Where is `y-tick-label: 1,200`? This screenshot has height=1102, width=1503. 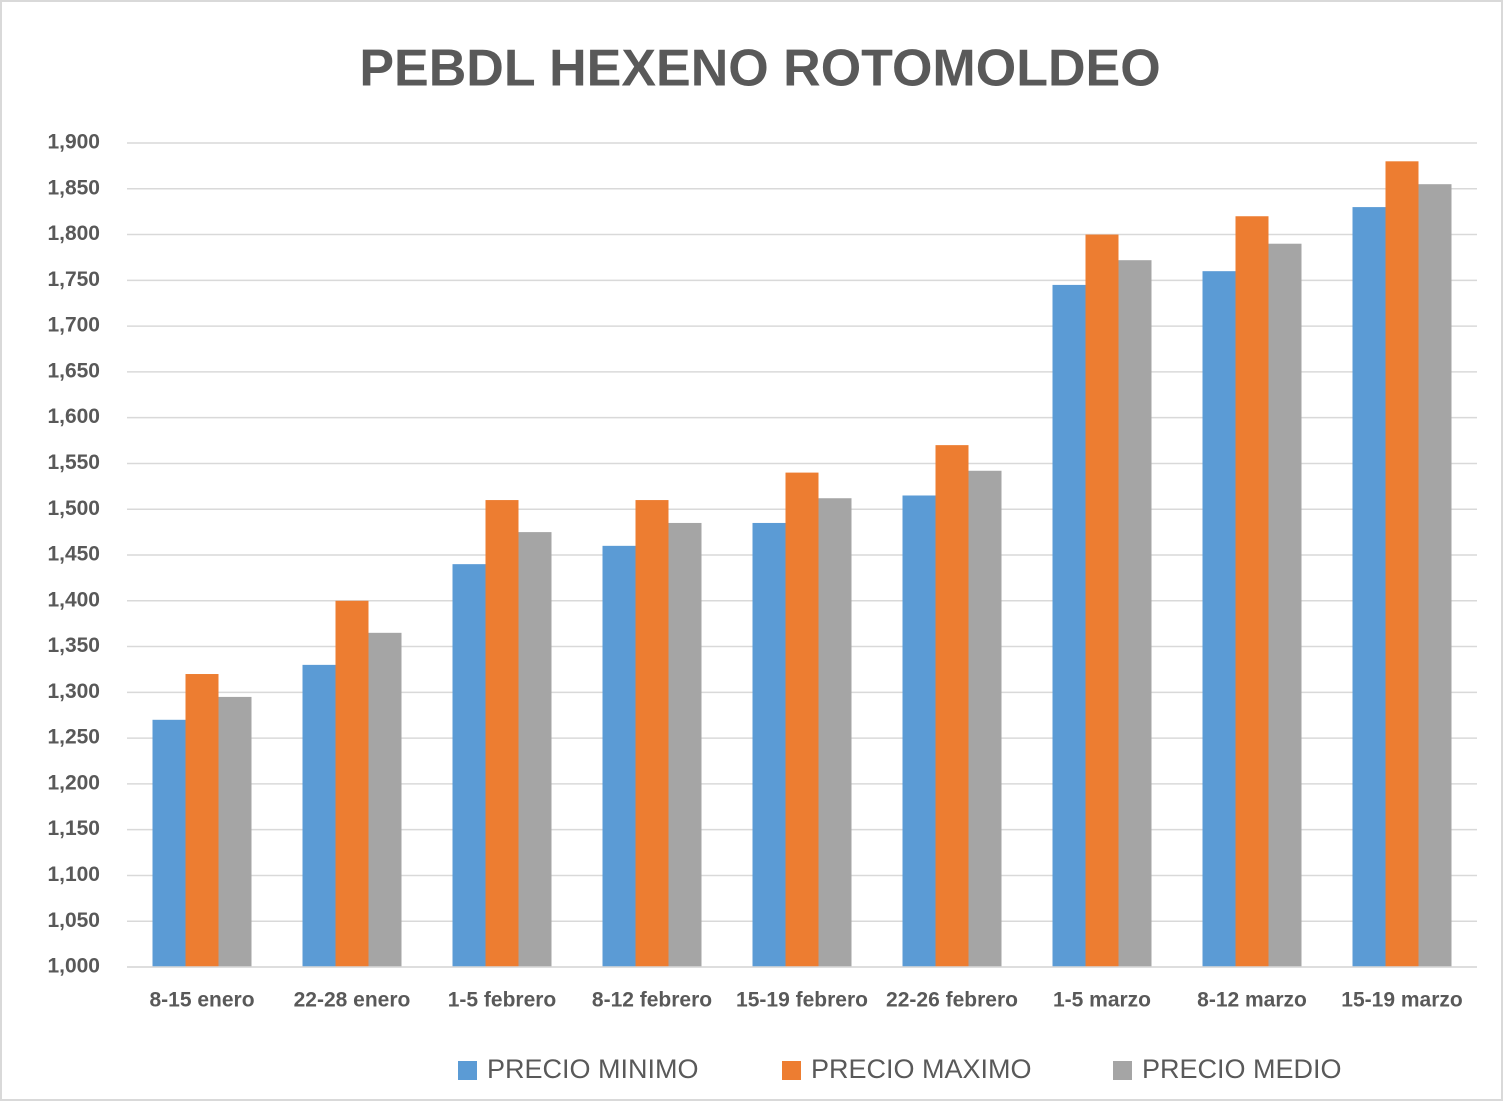
y-tick-label: 1,200 is located at coordinates (73, 782).